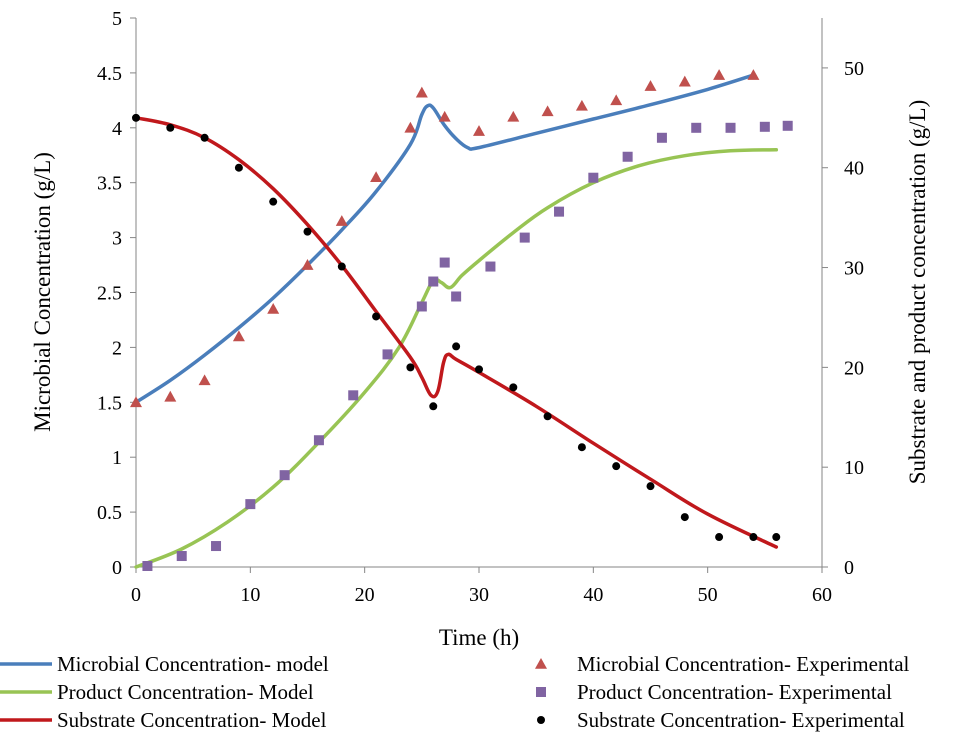 The width and height of the screenshot is (956, 749). Describe the element at coordinates (734, 692) in the screenshot. I see `legend-label: Product Concentration- Experimental` at that location.